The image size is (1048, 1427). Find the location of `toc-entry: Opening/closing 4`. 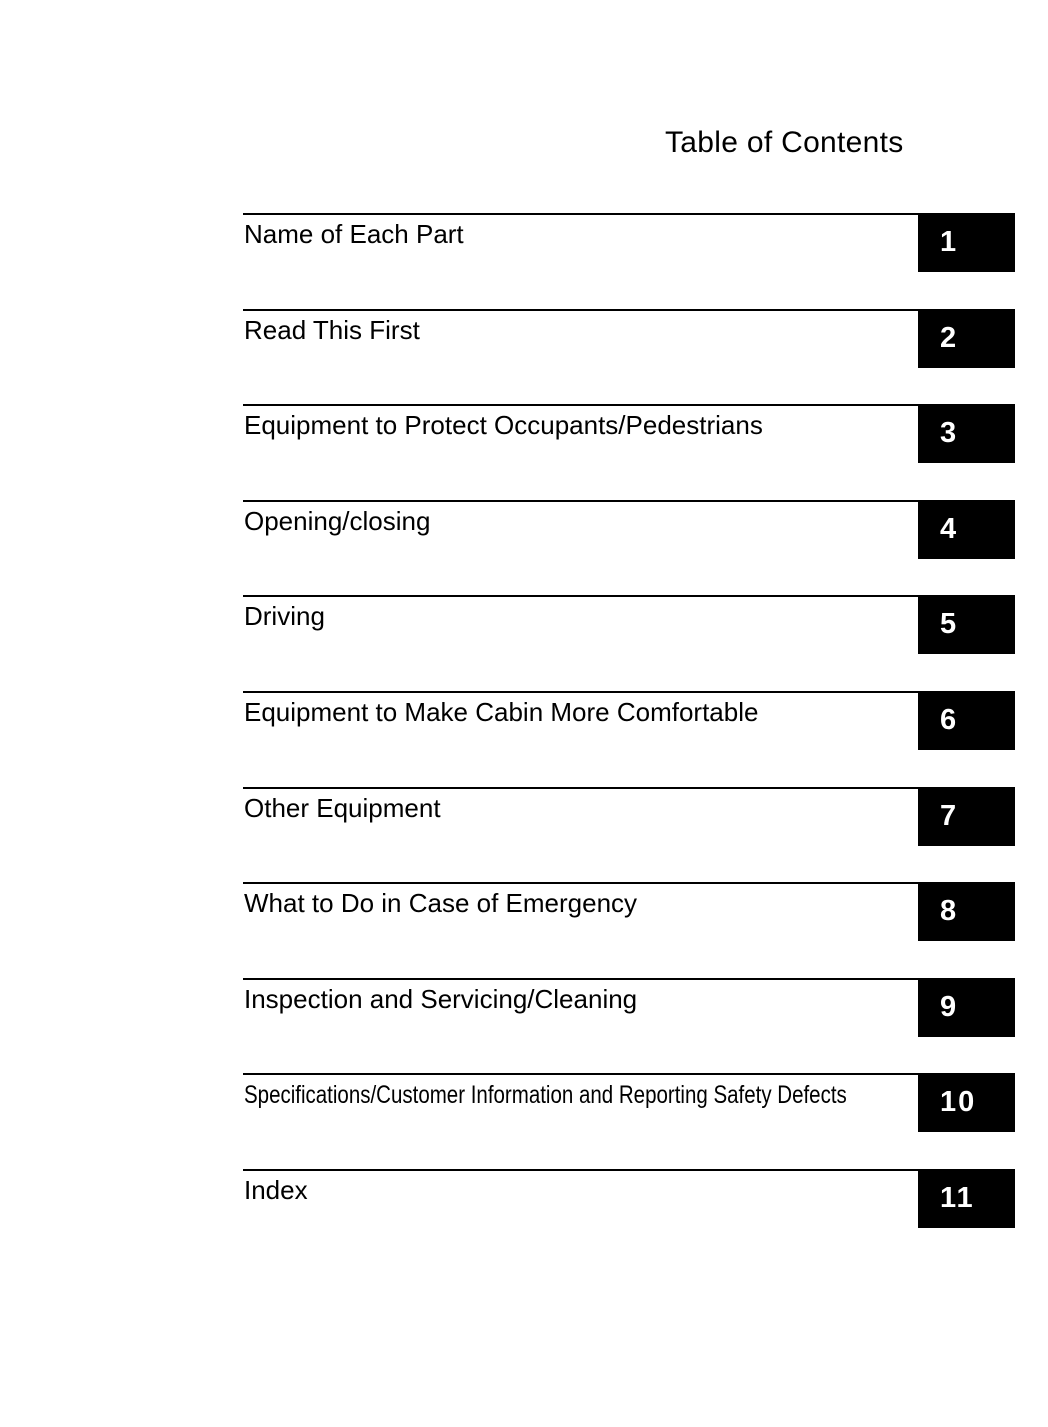

toc-entry: Opening/closing 4 is located at coordinates (629, 529).